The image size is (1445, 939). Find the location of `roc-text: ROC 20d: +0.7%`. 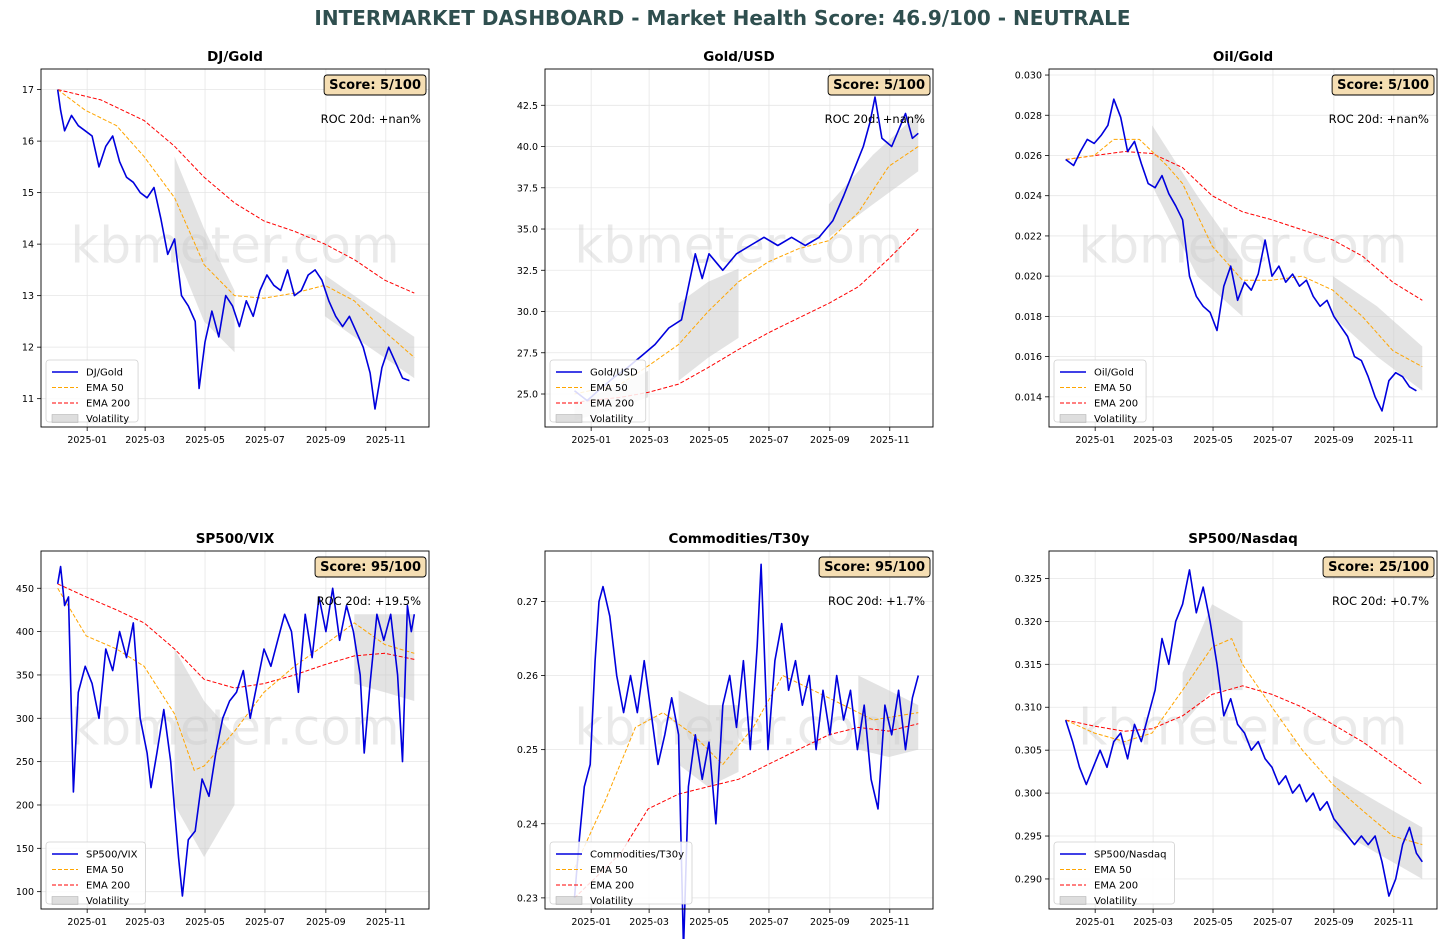

roc-text: ROC 20d: +0.7% is located at coordinates (1380, 601).